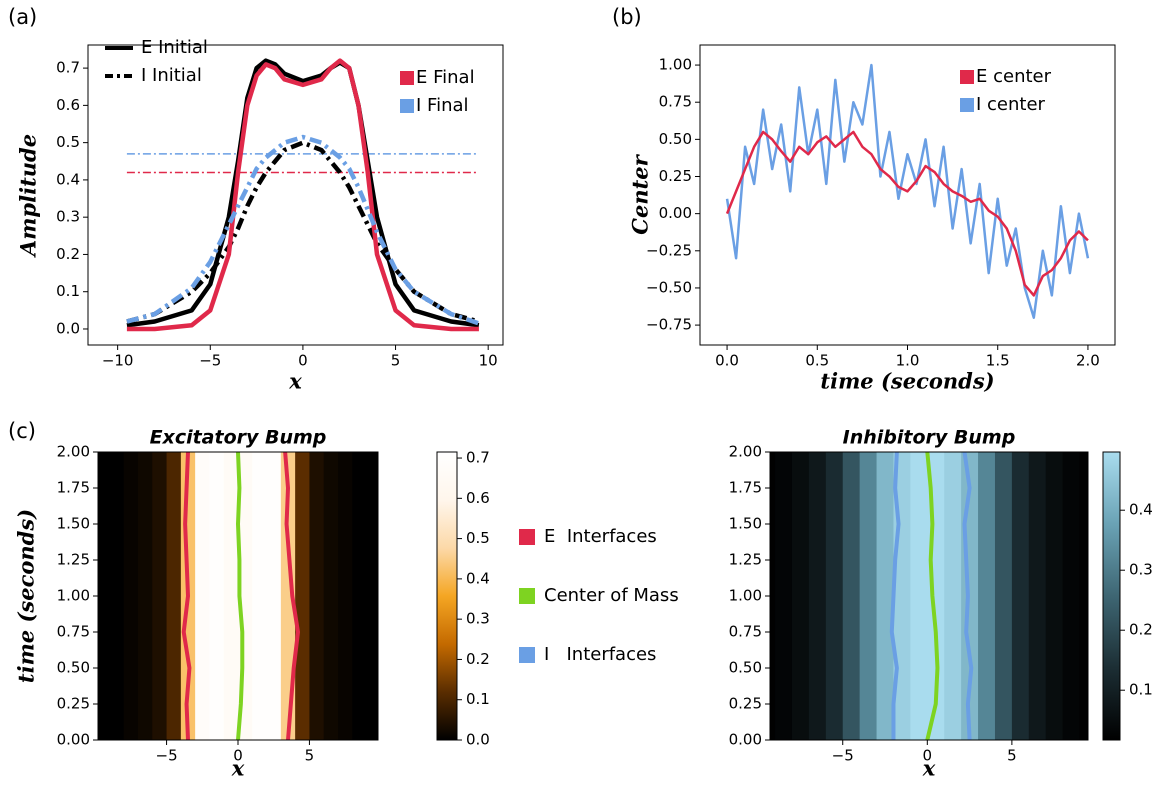  I want to click on chart-title: Excitatory Bump, so click(238, 438).